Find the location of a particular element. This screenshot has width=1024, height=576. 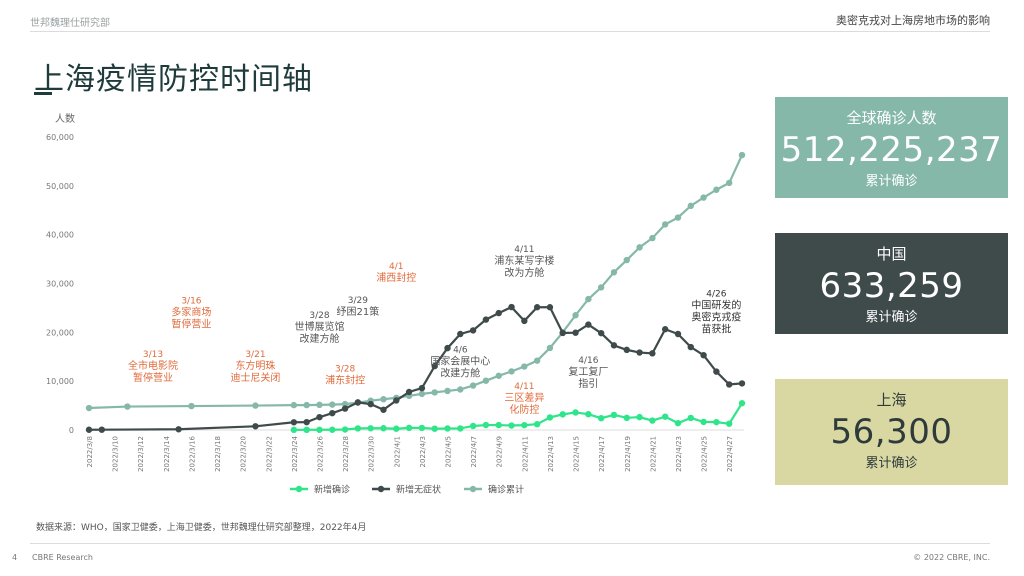

annotation-text: 多家商场 is located at coordinates (191, 311).